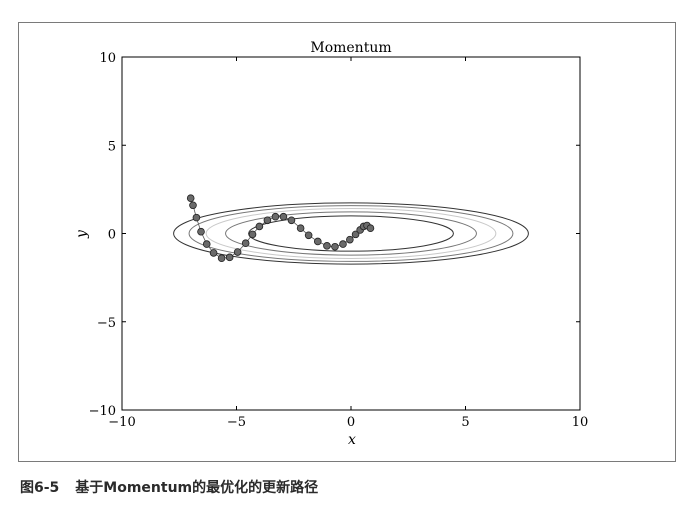 The width and height of the screenshot is (699, 515). What do you see at coordinates (102, 411) in the screenshot?
I see `y-tick-label: −10` at bounding box center [102, 411].